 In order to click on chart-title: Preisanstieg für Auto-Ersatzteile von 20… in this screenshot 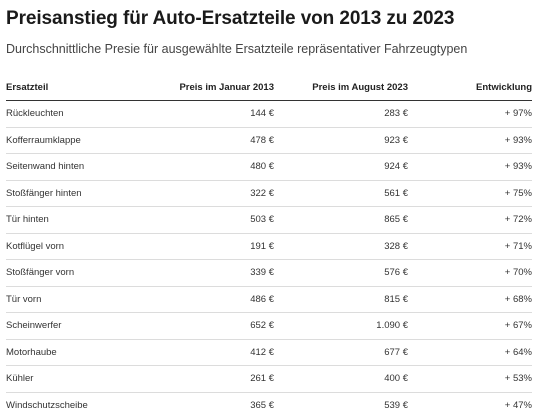, I will do `click(230, 19)`.